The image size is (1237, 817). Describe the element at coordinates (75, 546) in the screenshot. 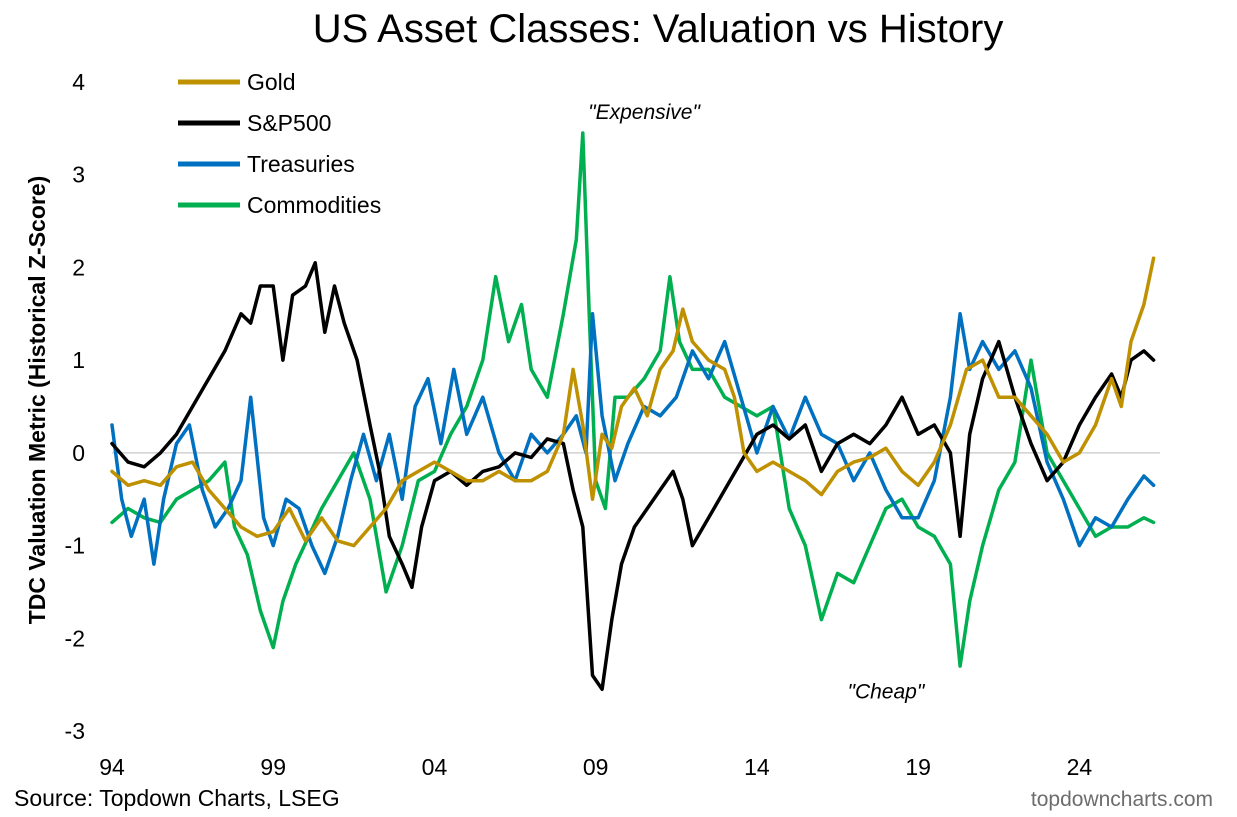

I see `y-tick-label: -1` at that location.